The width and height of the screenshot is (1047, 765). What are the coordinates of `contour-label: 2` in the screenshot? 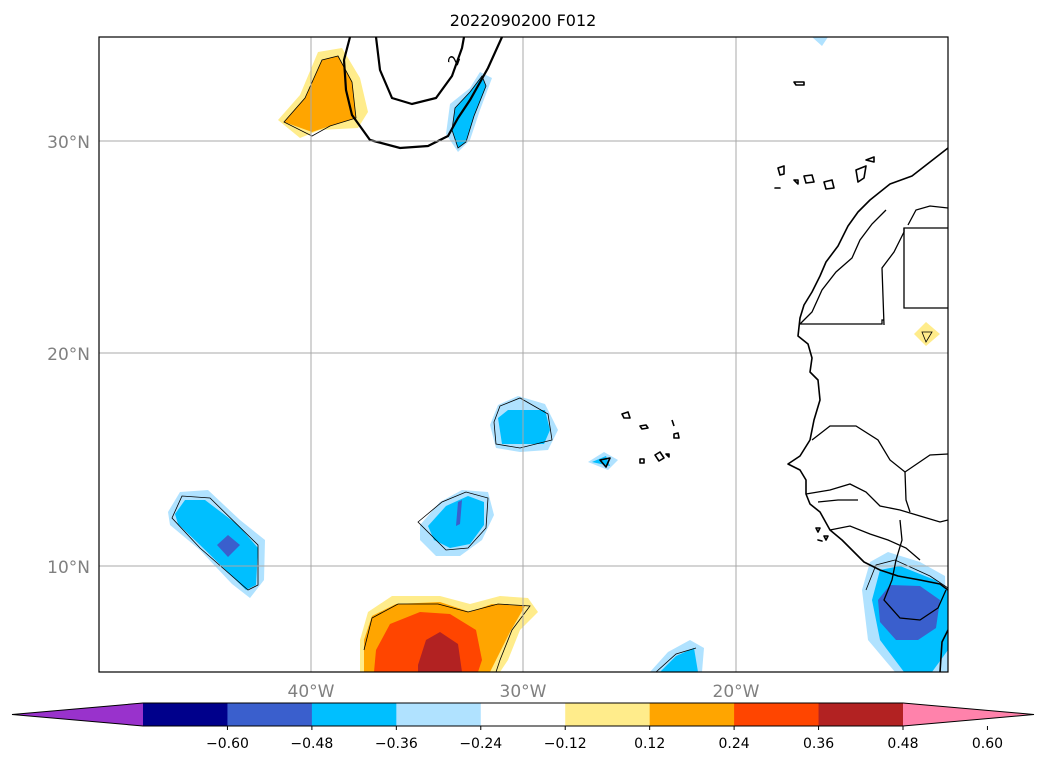 It's located at (454, 60).